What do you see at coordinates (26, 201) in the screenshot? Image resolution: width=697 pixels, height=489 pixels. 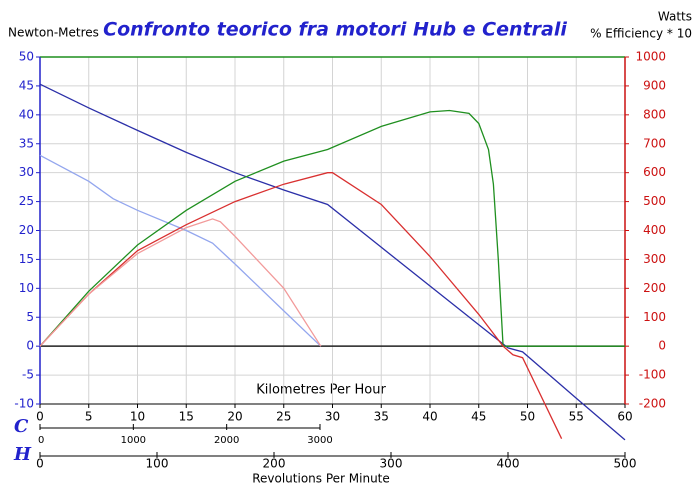 I see `y-tick-label: 25` at bounding box center [26, 201].